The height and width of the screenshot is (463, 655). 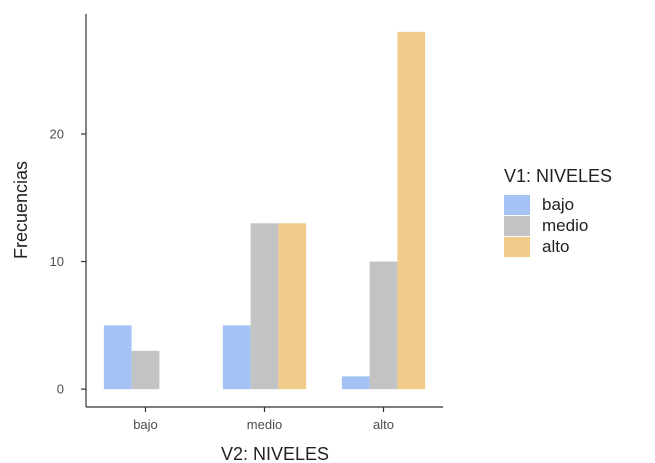 I want to click on legend-title: V1: NIVELES, so click(x=558, y=176).